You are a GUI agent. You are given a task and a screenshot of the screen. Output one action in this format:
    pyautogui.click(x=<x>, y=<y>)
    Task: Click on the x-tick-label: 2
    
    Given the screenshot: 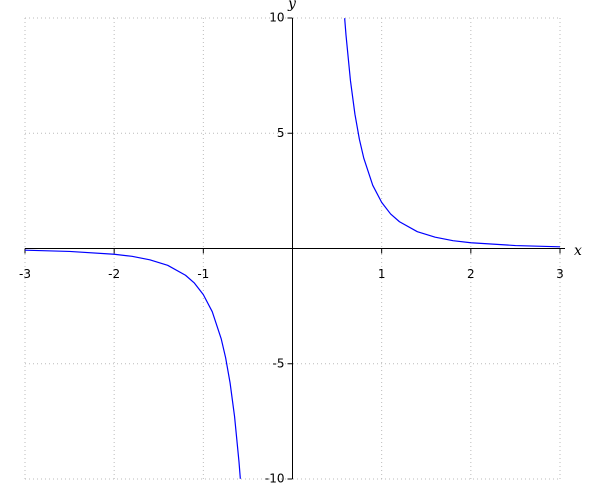 What is the action you would take?
    pyautogui.click(x=471, y=274)
    